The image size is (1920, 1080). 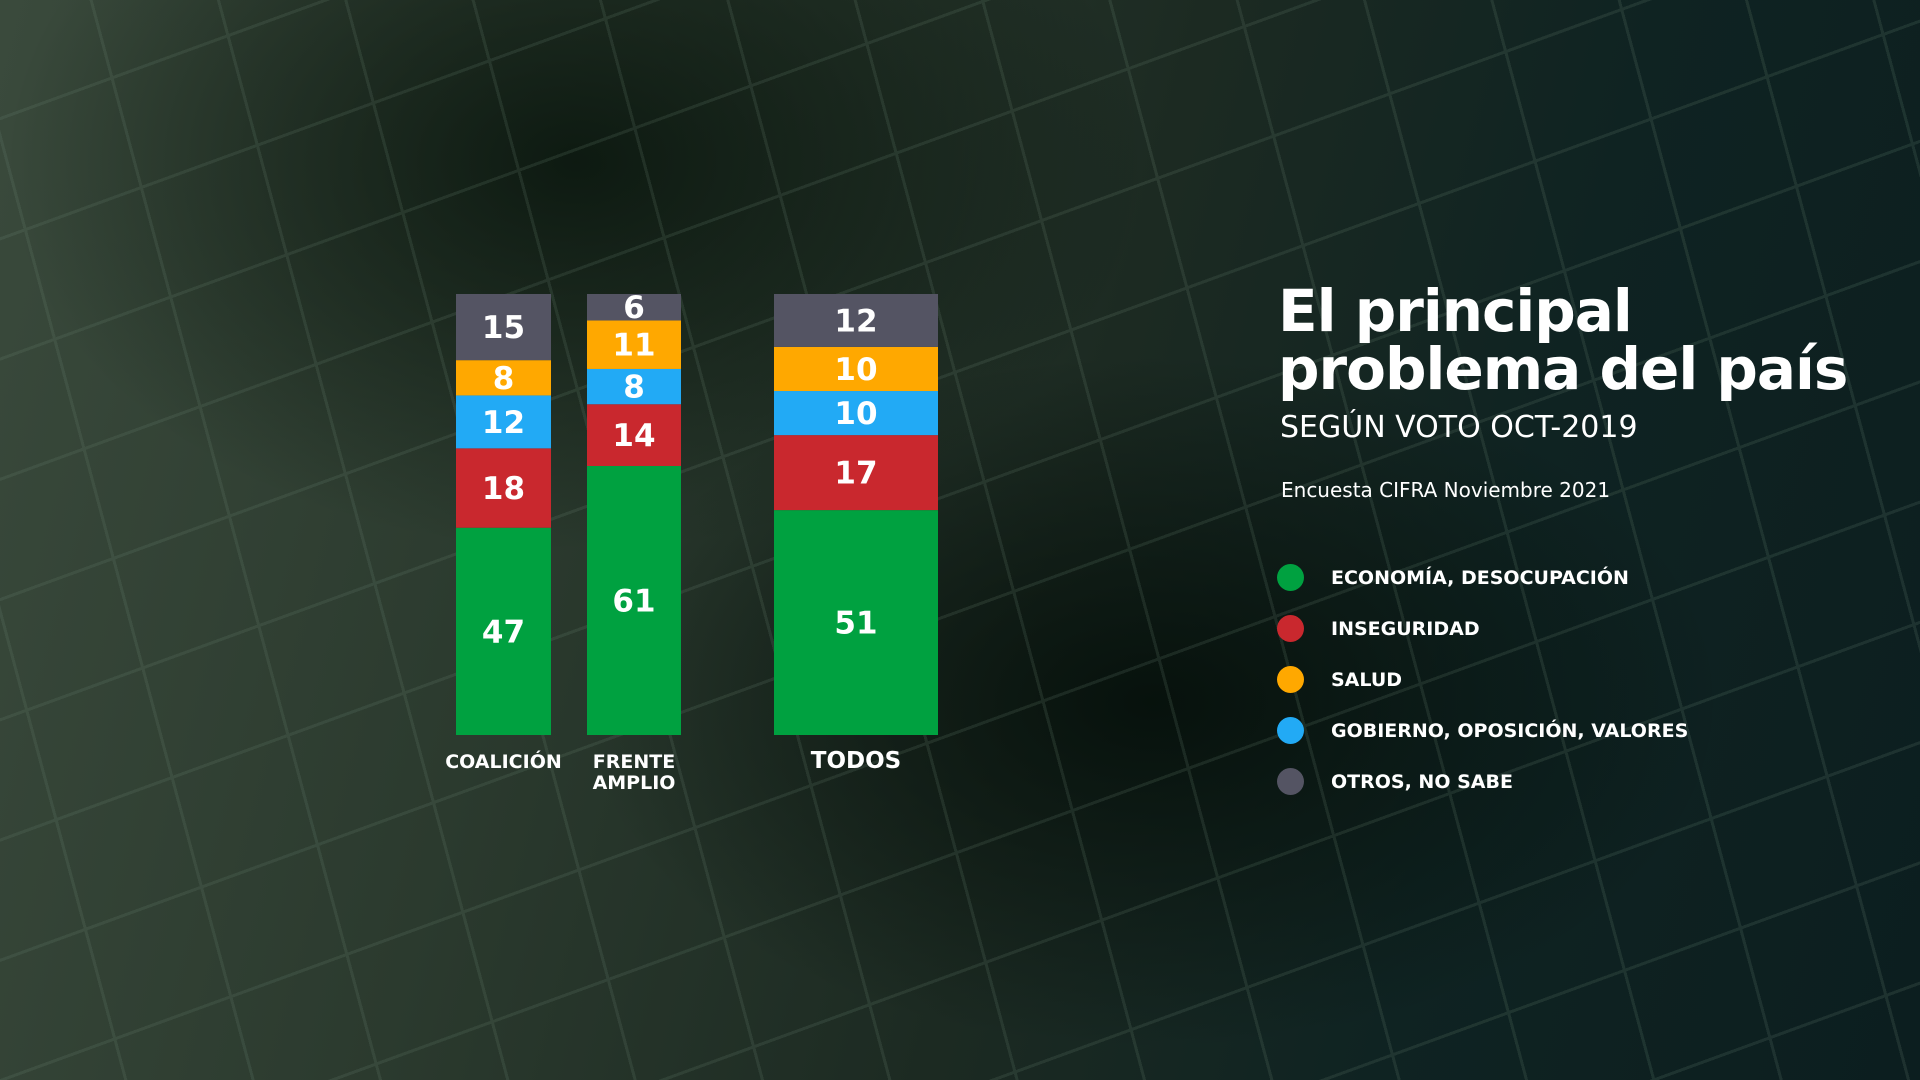 I want to click on legend-label: OTROS, NO SABE, so click(x=1422, y=781).